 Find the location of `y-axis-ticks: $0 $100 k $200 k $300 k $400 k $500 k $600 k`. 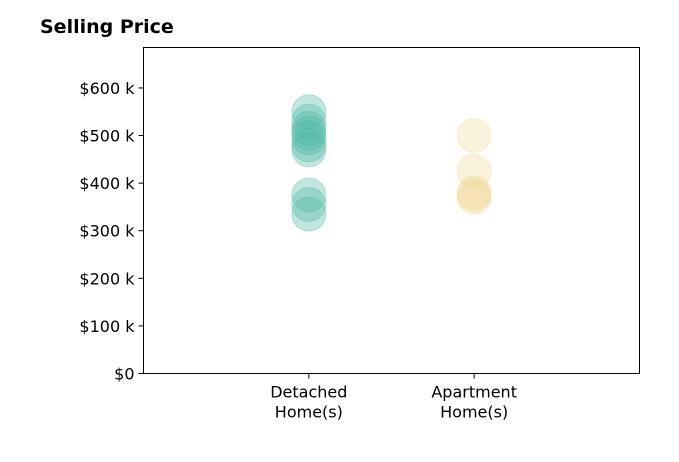

y-axis-ticks: $0 $100 k $200 k $300 k $400 k $500 k $600 k is located at coordinates (111, 231).